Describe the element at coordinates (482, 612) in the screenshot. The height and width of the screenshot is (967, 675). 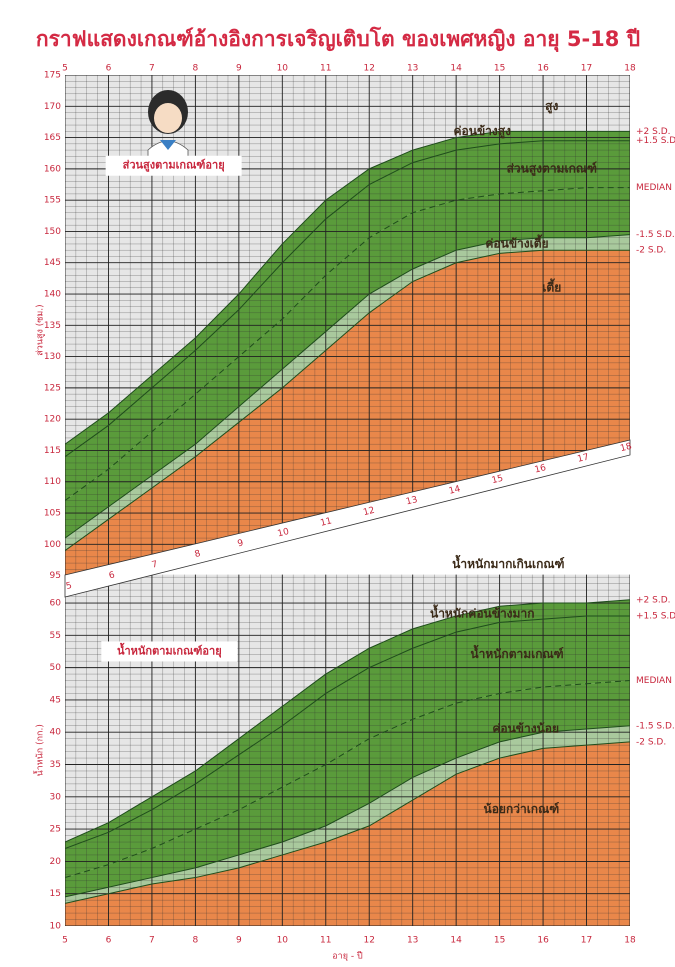
I see `band-label: น้ำหนักค่อนข้างมาก` at that location.